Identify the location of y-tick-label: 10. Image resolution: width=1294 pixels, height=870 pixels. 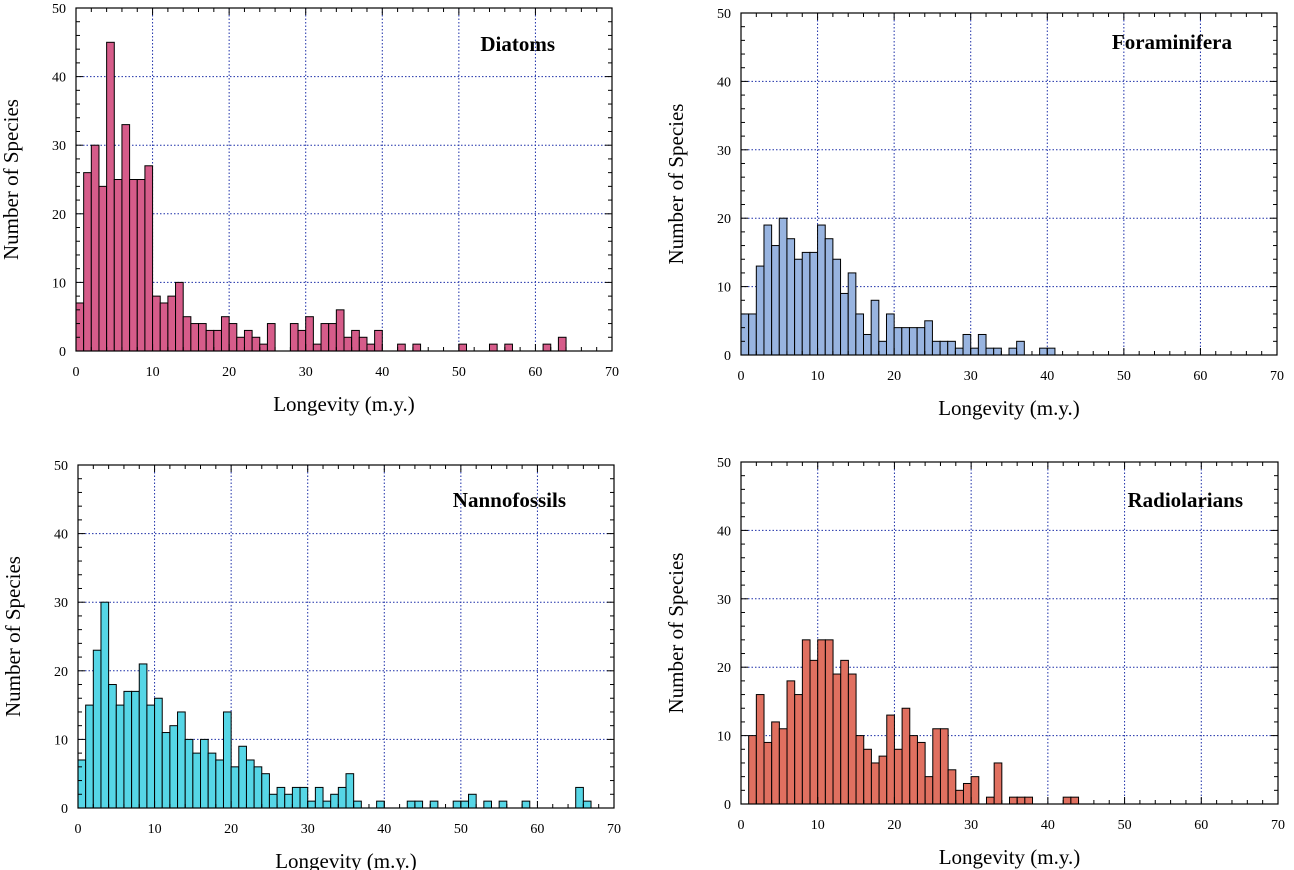
(724, 288).